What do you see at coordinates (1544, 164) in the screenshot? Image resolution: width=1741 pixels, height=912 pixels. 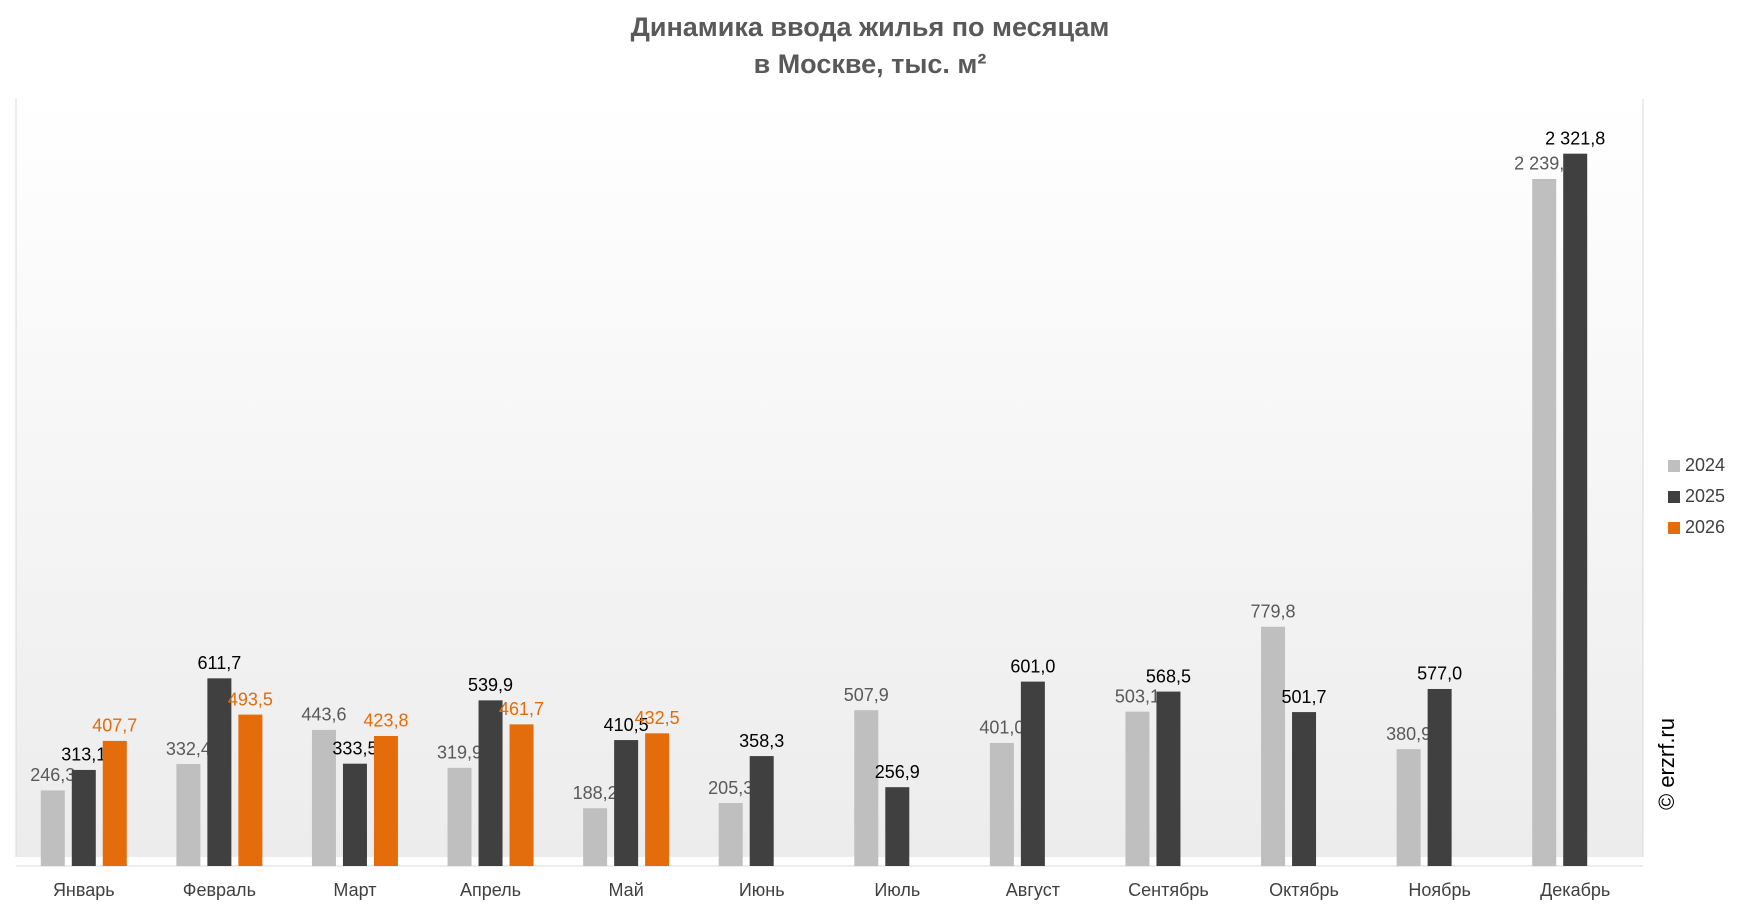 I see `value-label: 2 239,3` at bounding box center [1544, 164].